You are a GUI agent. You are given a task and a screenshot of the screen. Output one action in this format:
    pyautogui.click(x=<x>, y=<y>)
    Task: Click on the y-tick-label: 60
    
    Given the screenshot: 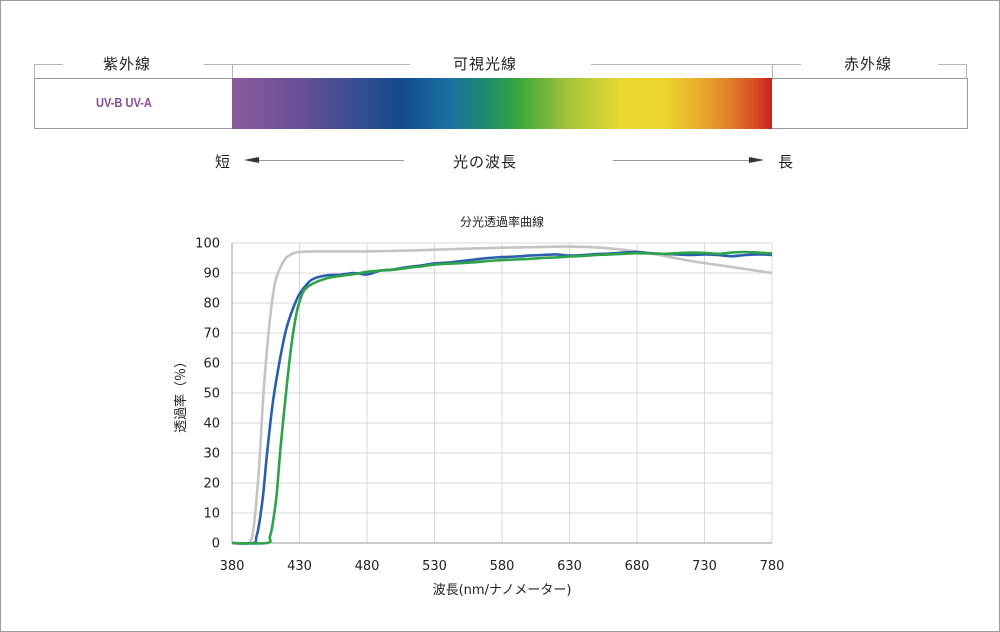 What is the action you would take?
    pyautogui.click(x=211, y=364)
    